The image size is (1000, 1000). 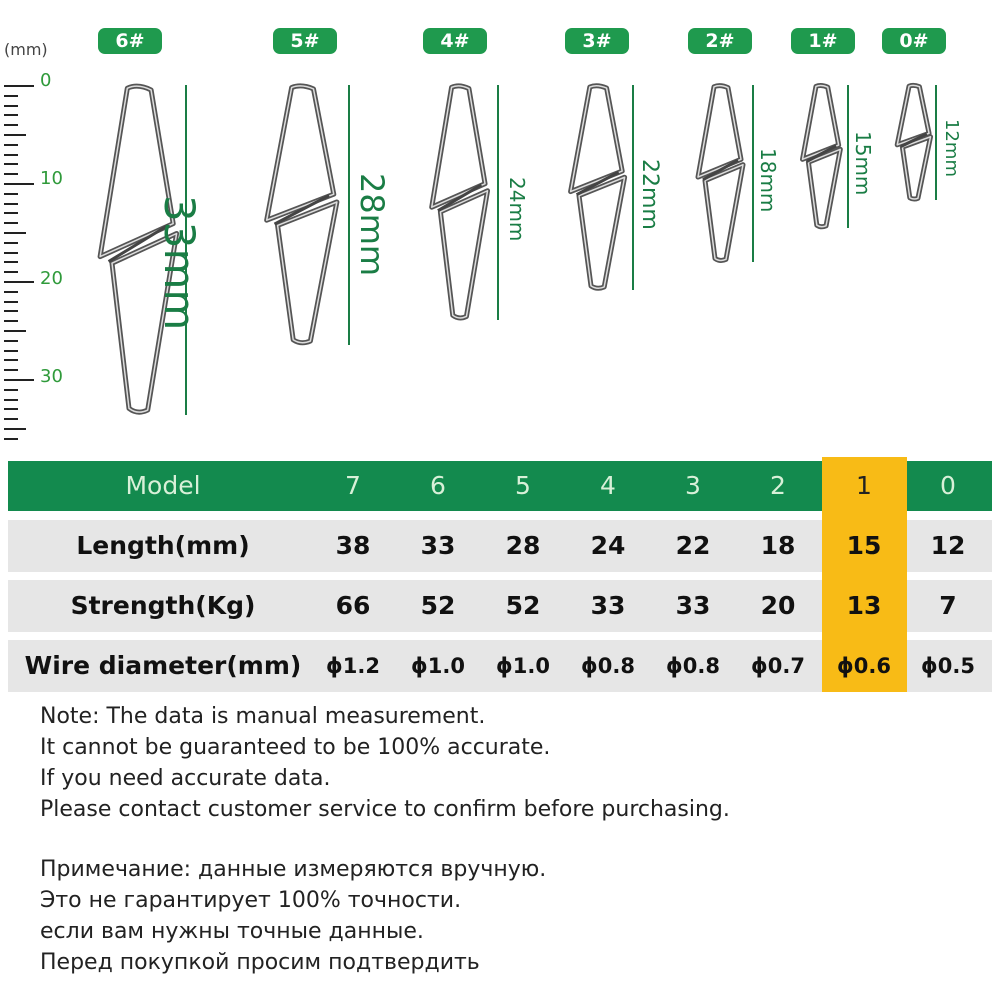 What do you see at coordinates (649, 194) in the screenshot?
I see `length-label: 22mm` at bounding box center [649, 194].